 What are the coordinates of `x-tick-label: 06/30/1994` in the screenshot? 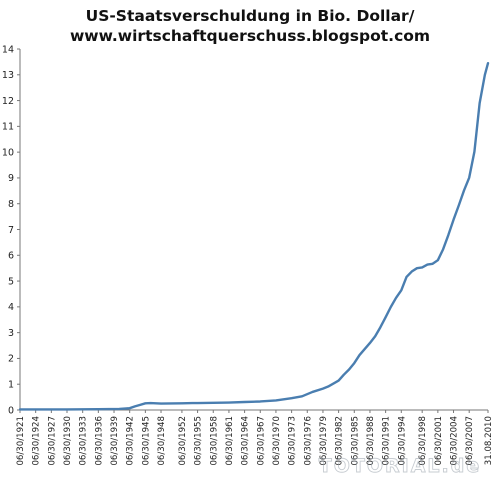 It's located at (402, 441).